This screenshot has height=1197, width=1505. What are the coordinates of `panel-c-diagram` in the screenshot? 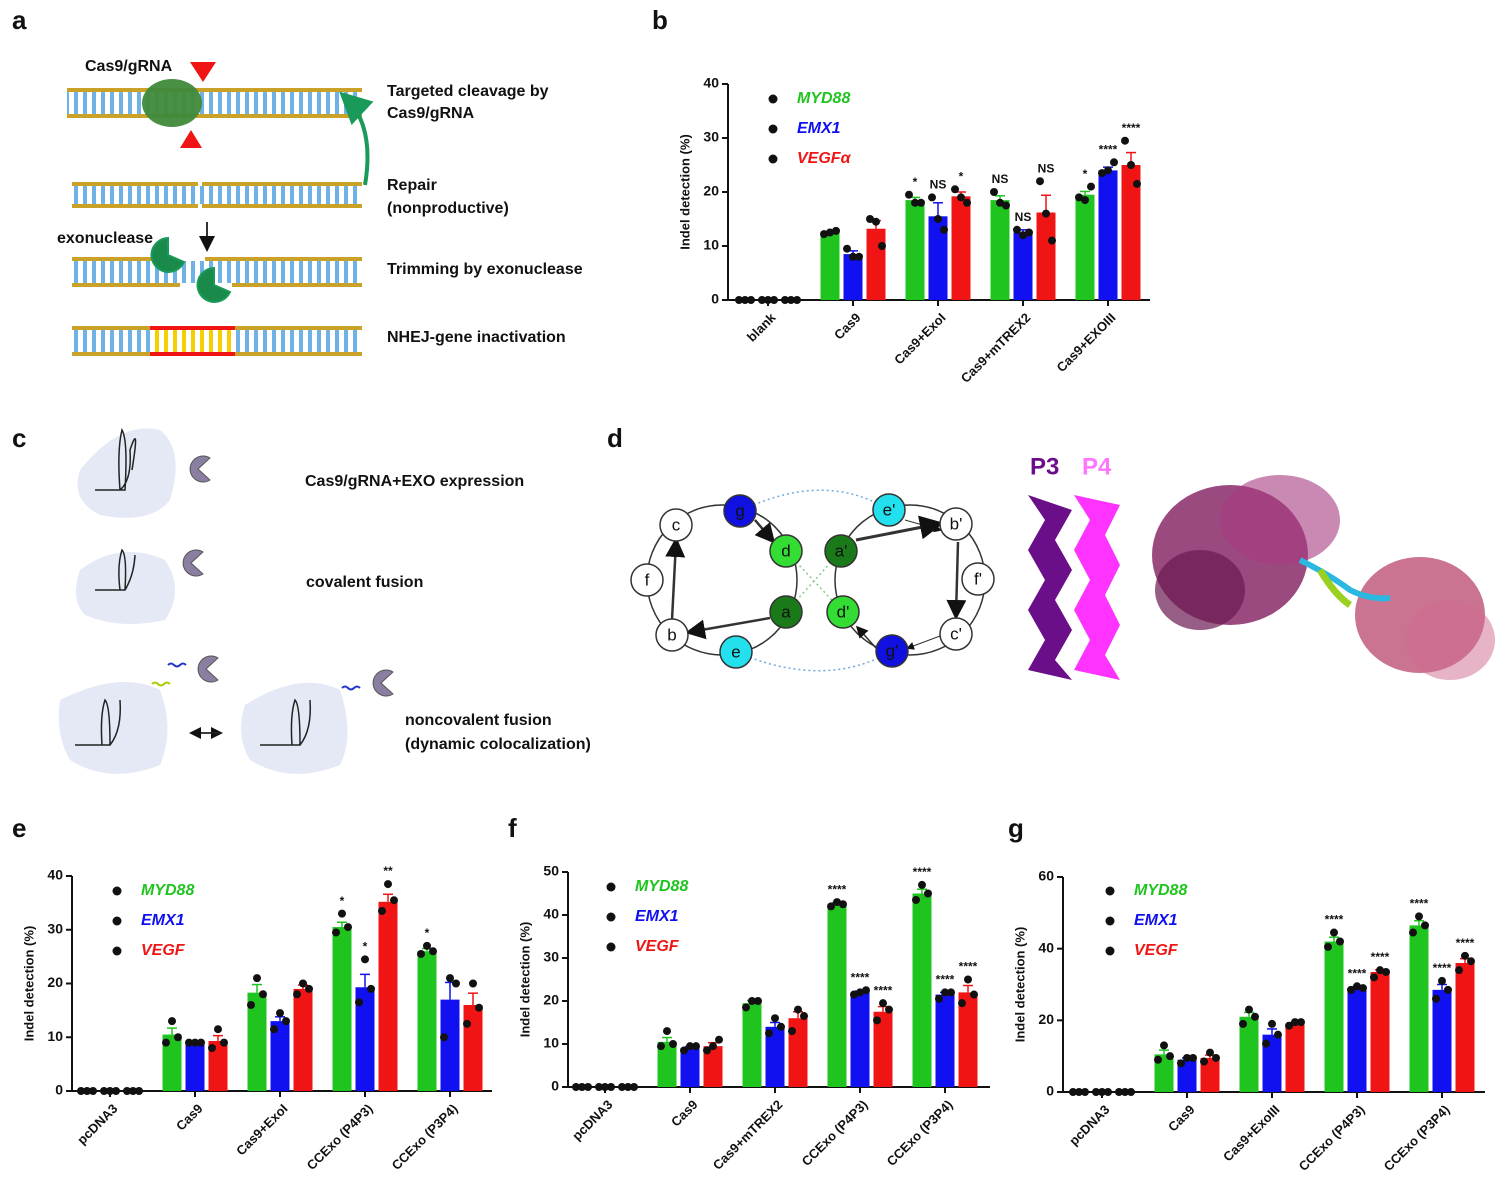 It's located at (226, 601).